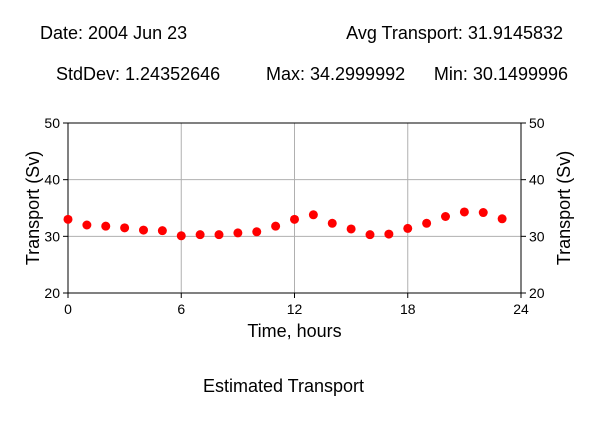  I want to click on chart-caption: Estimated Transport, so click(283, 386).